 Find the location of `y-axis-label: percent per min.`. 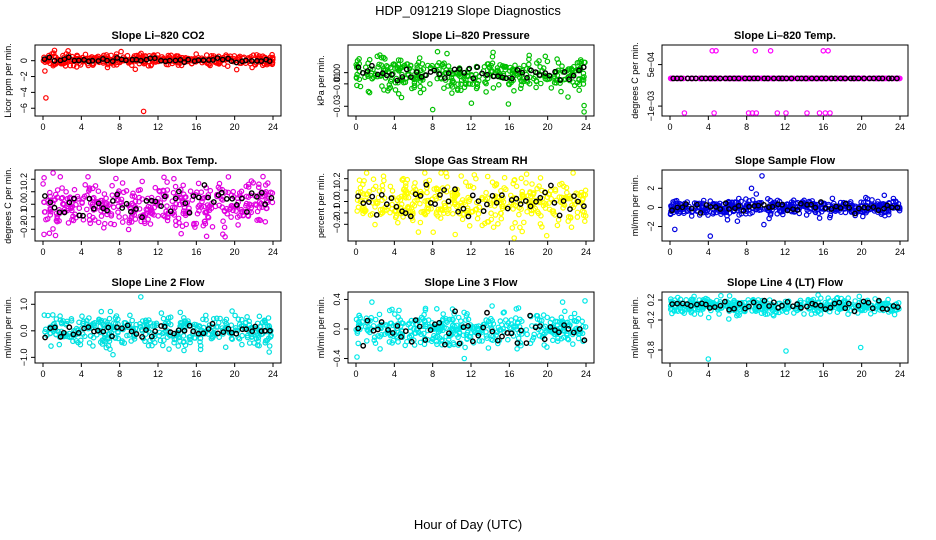

y-axis-label: percent per min. is located at coordinates (321, 205).